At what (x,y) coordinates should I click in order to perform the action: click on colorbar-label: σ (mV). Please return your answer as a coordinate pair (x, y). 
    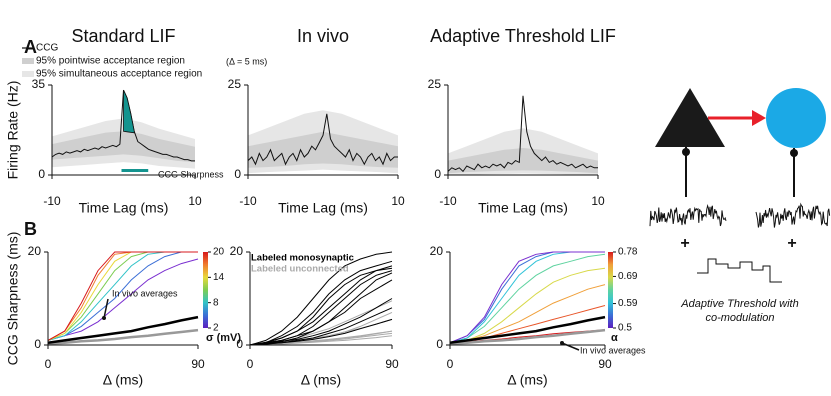
    Looking at the image, I should click on (223, 338).